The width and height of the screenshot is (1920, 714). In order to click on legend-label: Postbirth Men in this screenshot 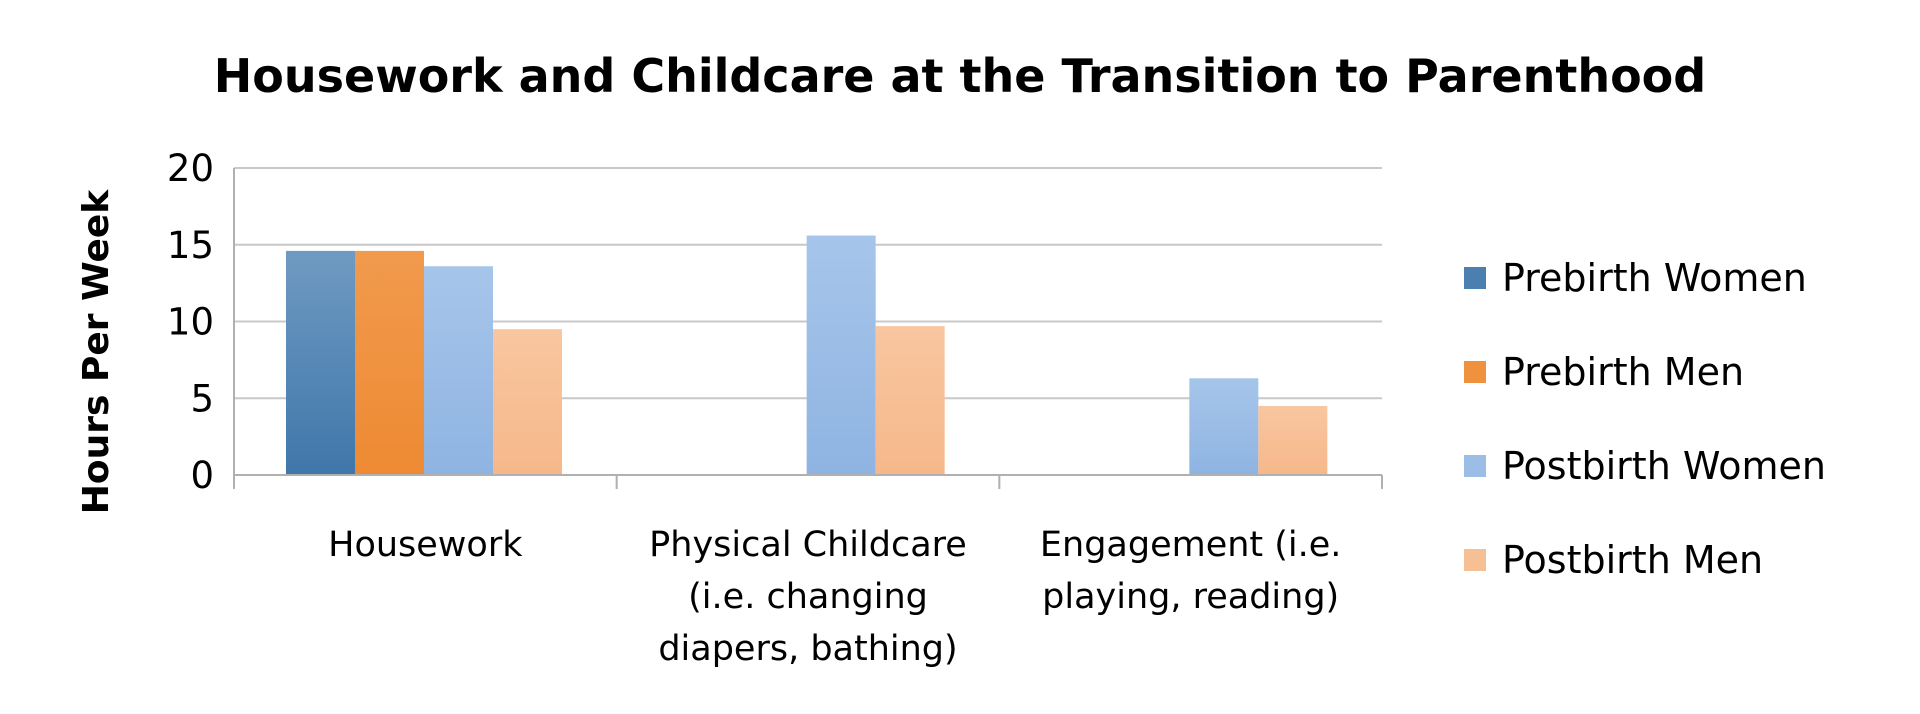, I will do `click(1632, 560)`.